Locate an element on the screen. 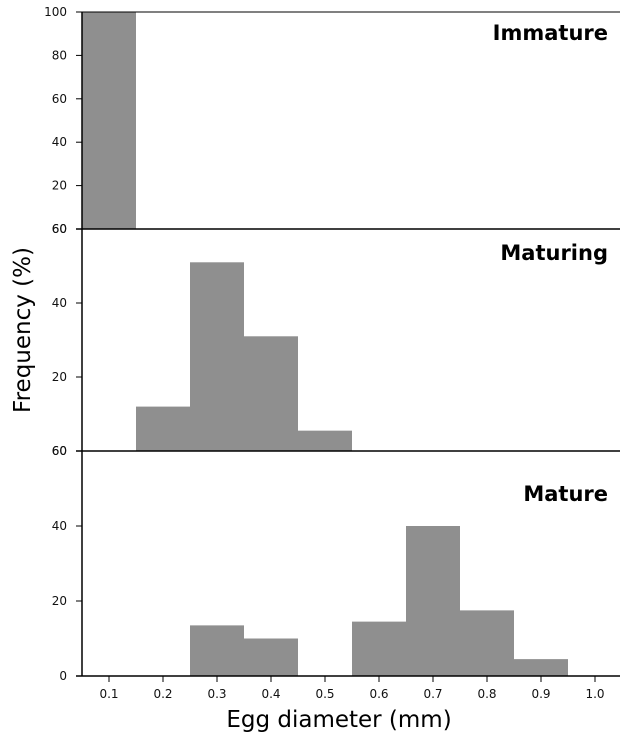 This screenshot has height=739, width=620. x-tick-label: 0.8 is located at coordinates (486, 694).